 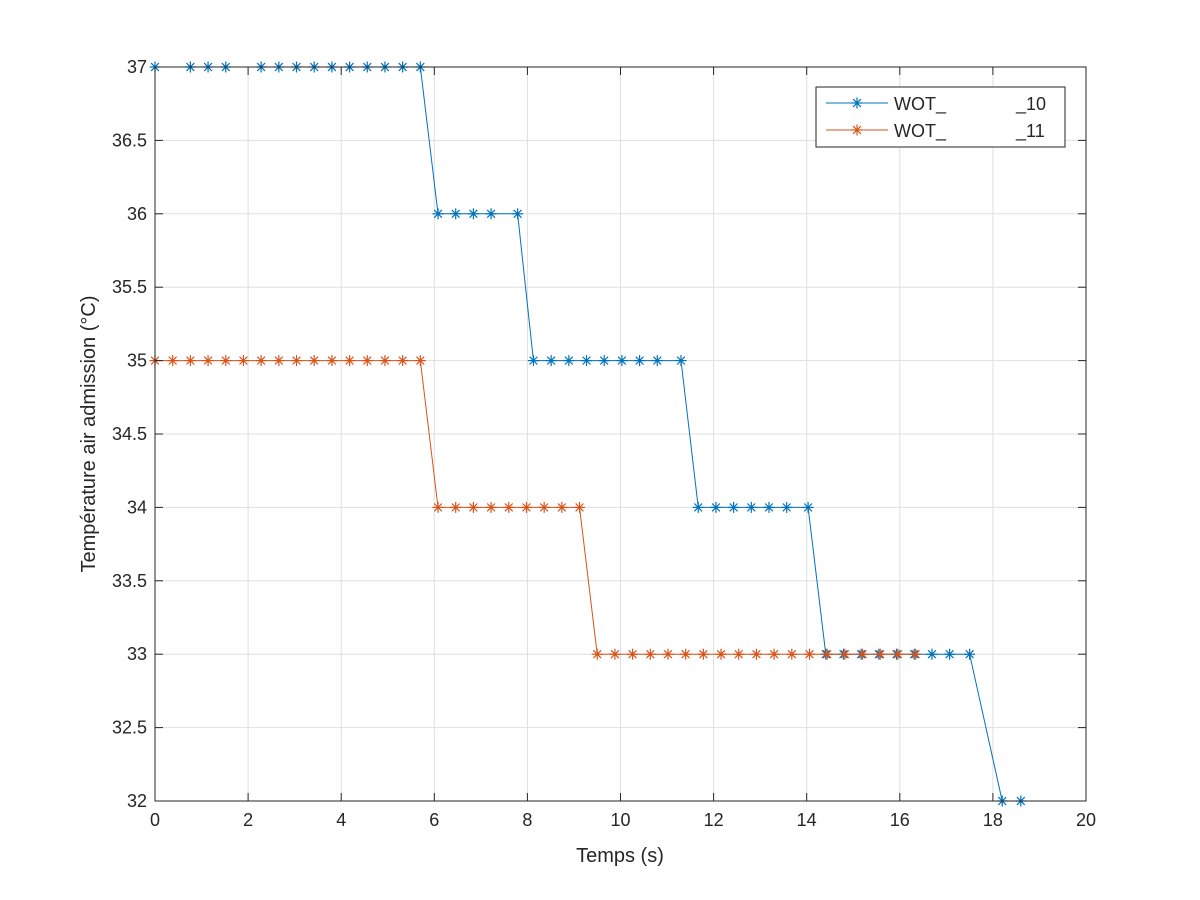 I want to click on y-tick-label: 34, so click(x=137, y=507).